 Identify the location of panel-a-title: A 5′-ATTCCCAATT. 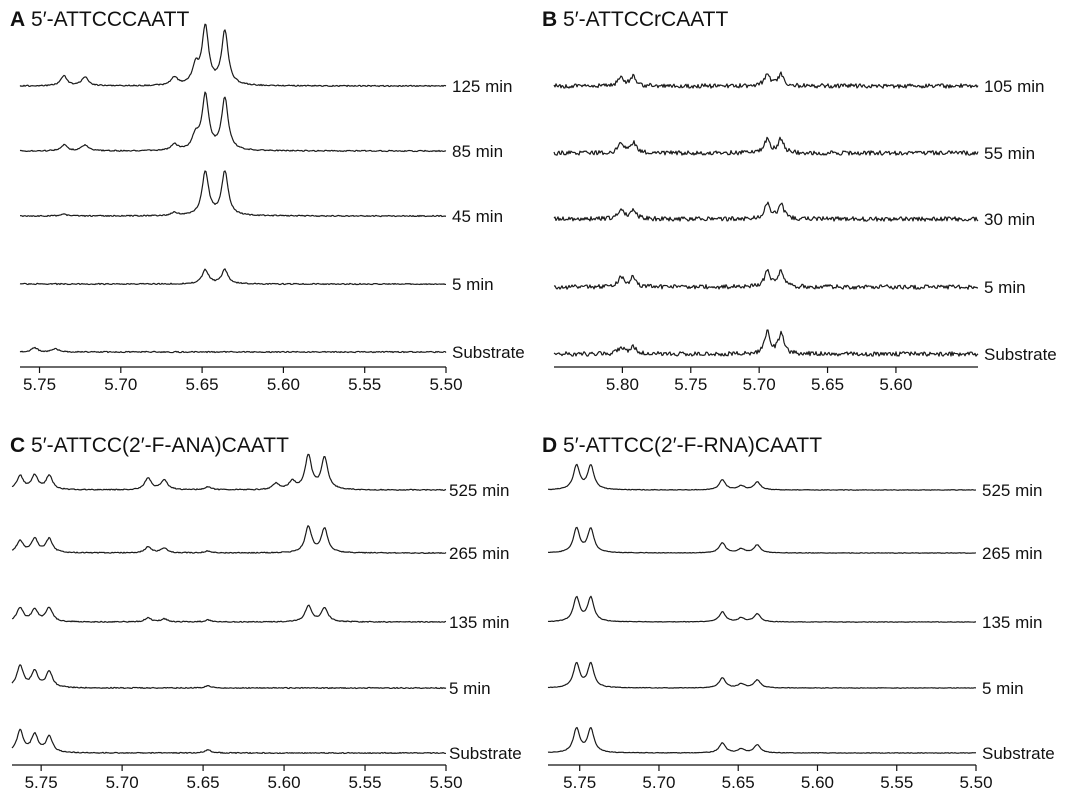
(100, 19).